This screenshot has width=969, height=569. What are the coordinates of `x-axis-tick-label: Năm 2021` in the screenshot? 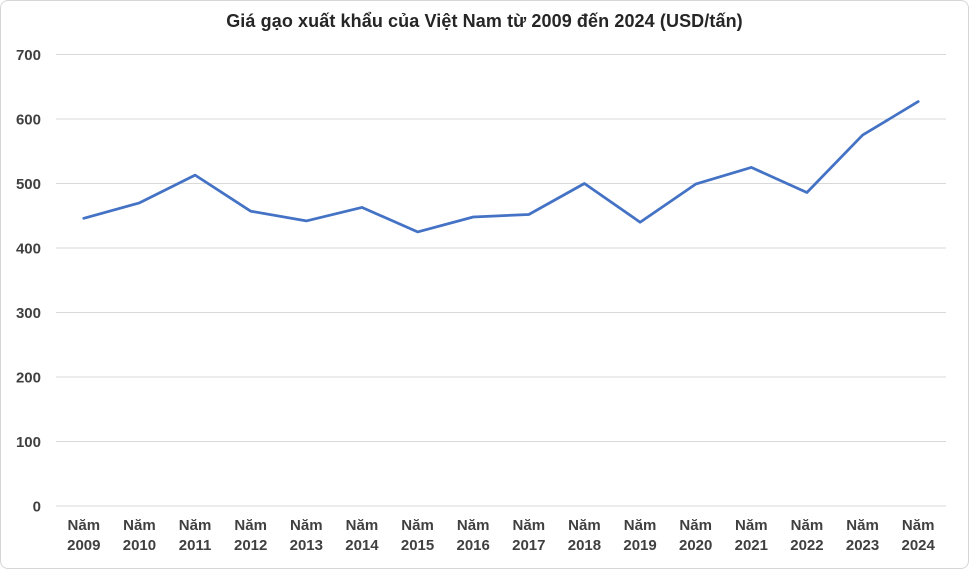 It's located at (751, 535).